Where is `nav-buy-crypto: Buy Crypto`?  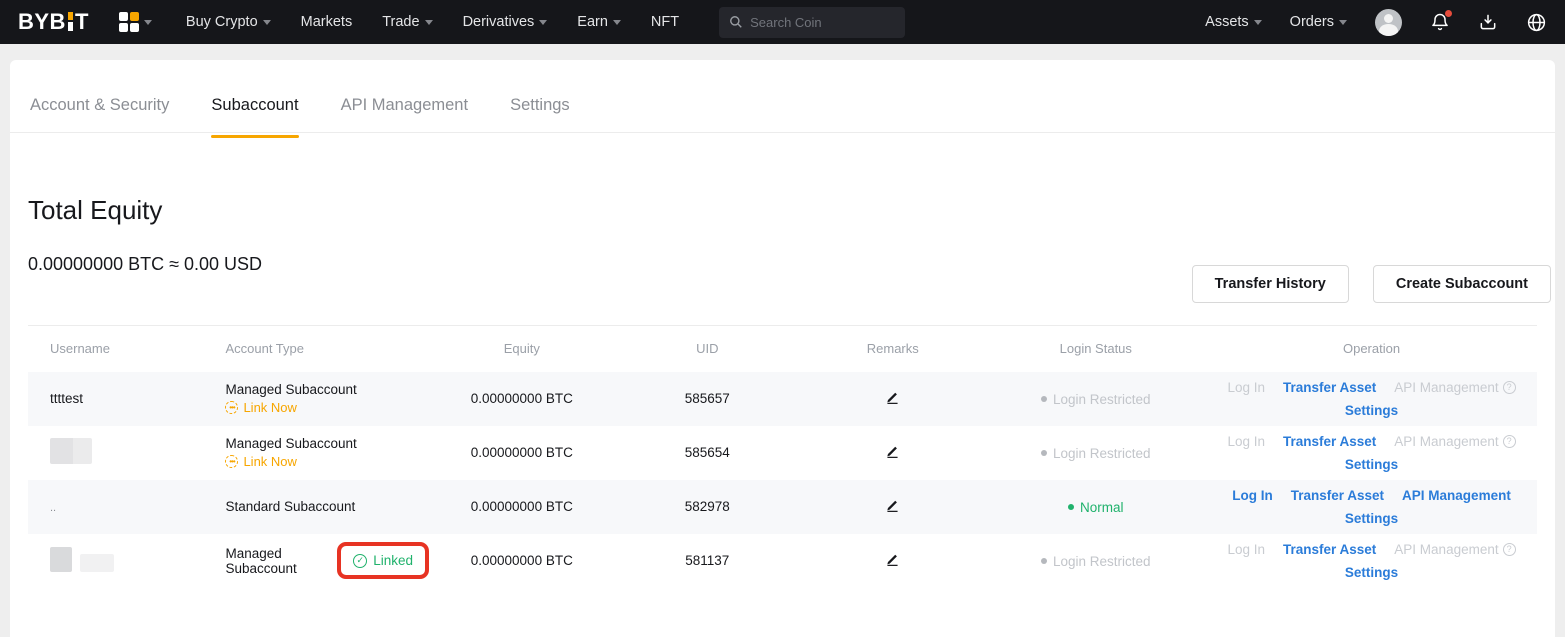
nav-buy-crypto: Buy Crypto is located at coordinates (228, 22).